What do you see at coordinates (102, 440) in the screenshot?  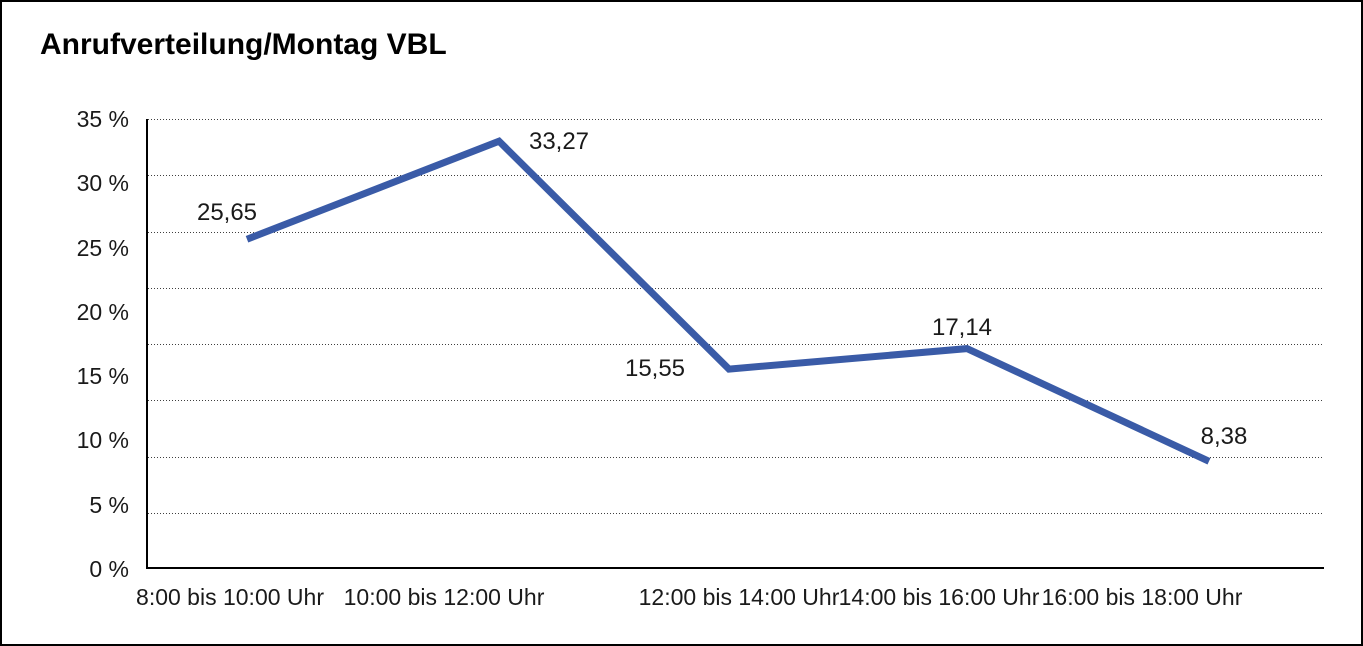 I see `y-axis-tick-label: 10 %` at bounding box center [102, 440].